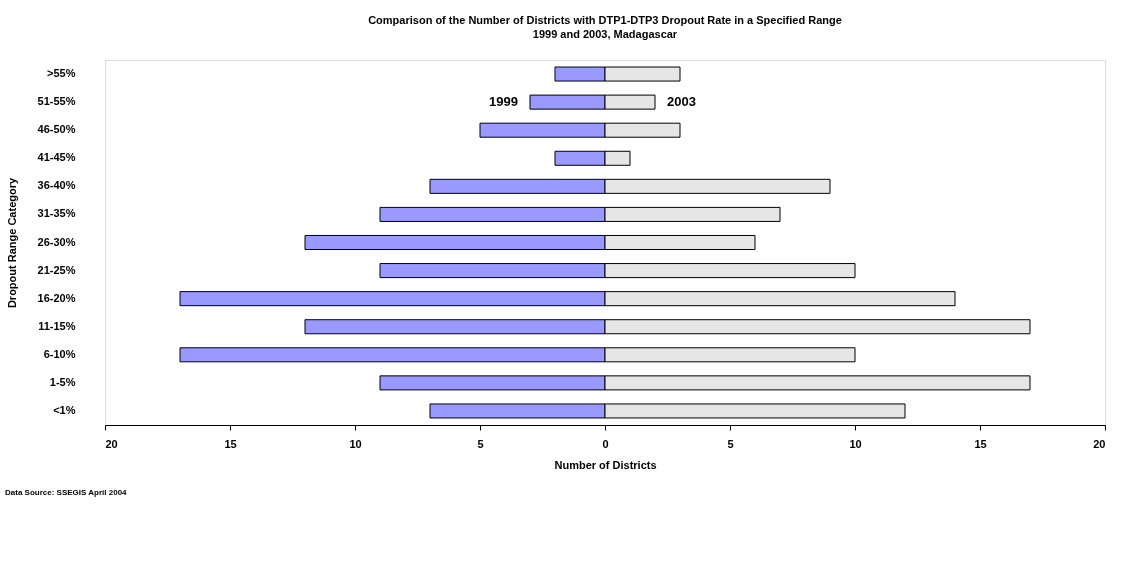 The width and height of the screenshot is (1141, 565). Describe the element at coordinates (56, 101) in the screenshot. I see `y-tick-label: 51-55%` at that location.